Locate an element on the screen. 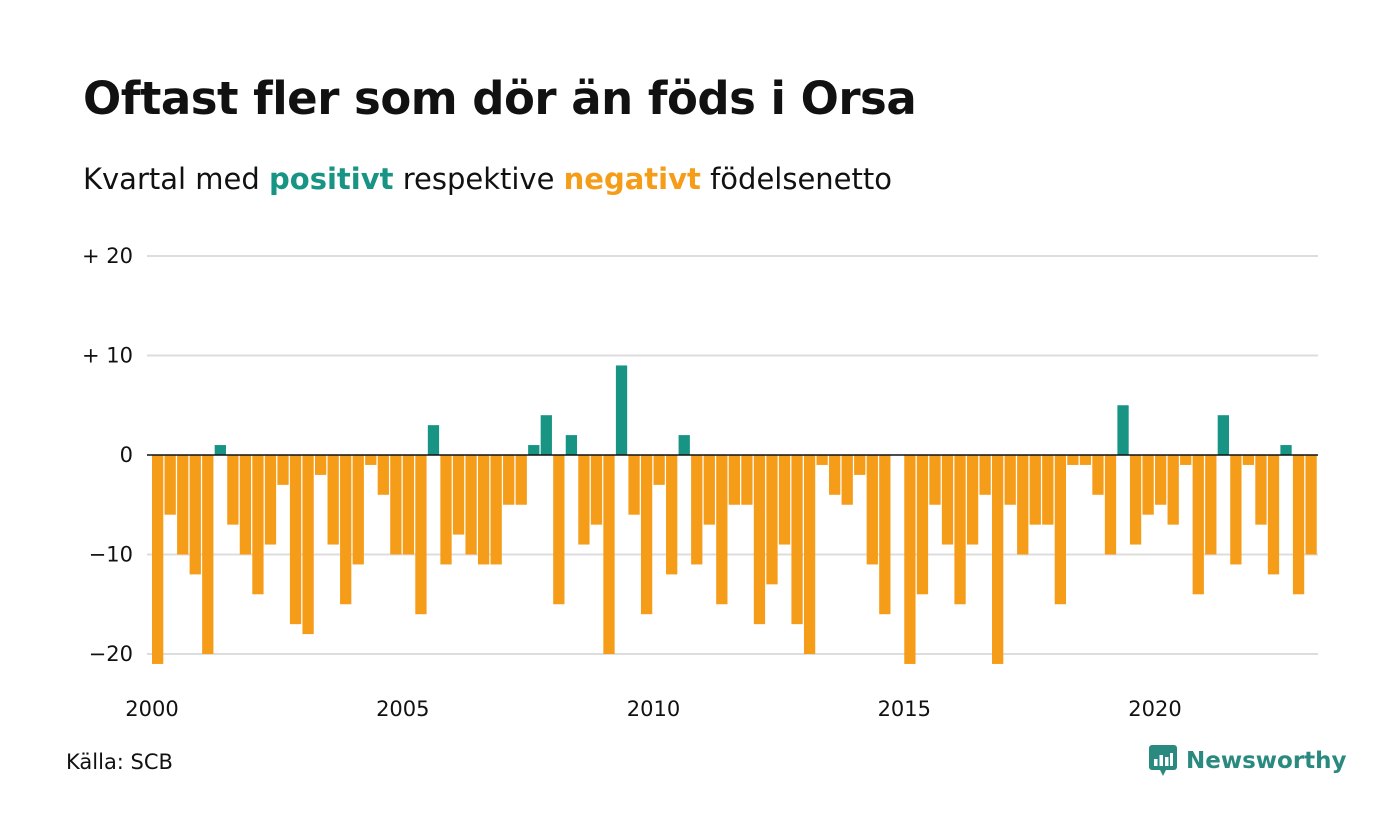 This screenshot has height=840, width=1400. newsworthy-logo-icon is located at coordinates (1163, 760).